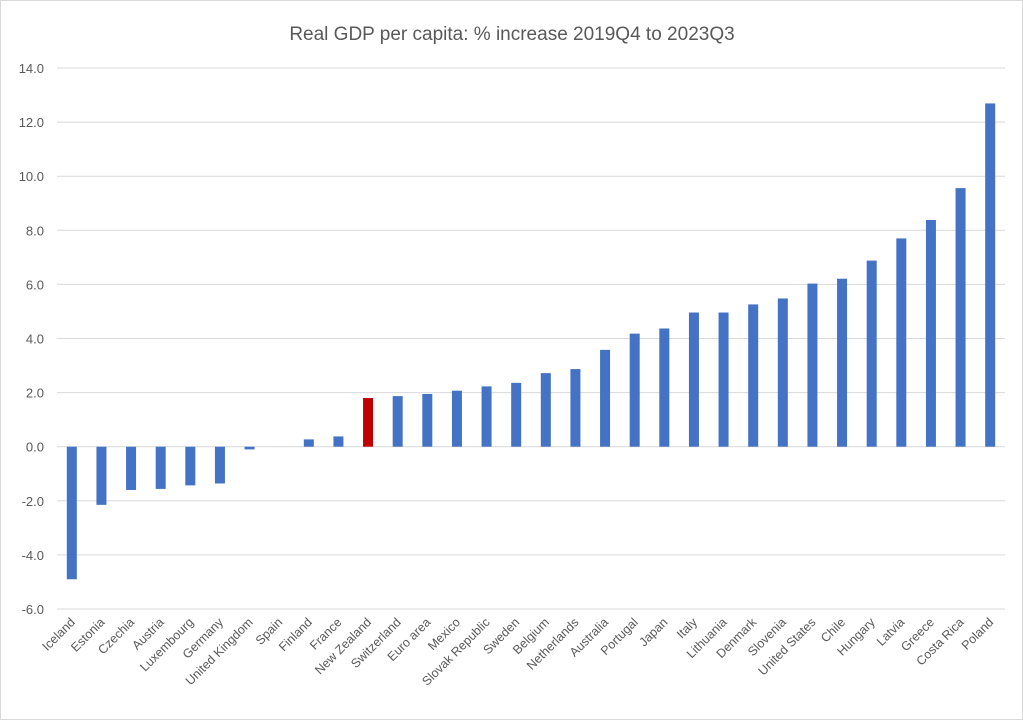  Describe the element at coordinates (516, 415) in the screenshot. I see `bar-sweden` at that location.